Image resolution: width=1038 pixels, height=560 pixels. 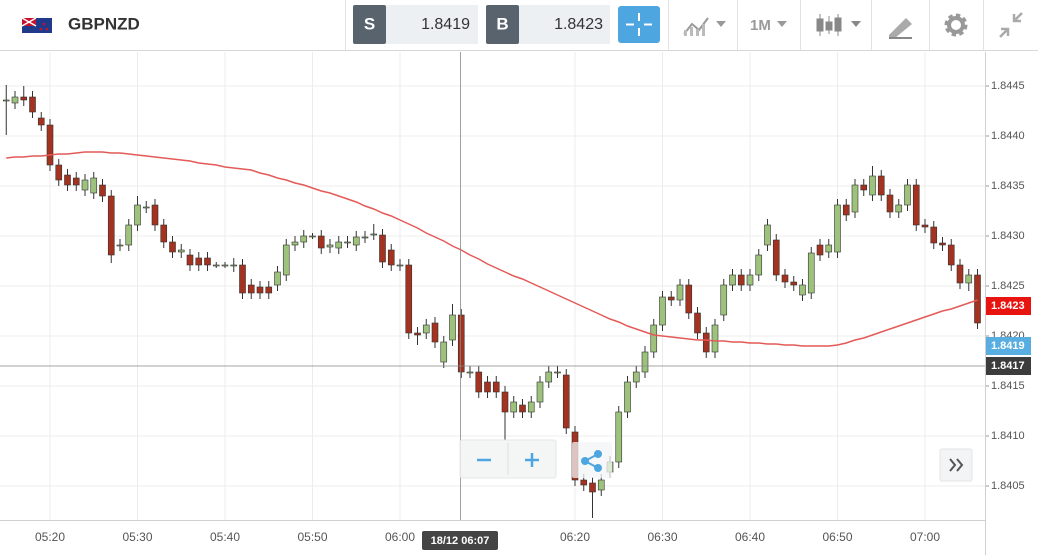 What do you see at coordinates (1008, 436) in the screenshot?
I see `y-tick-label: 1.8410` at bounding box center [1008, 436].